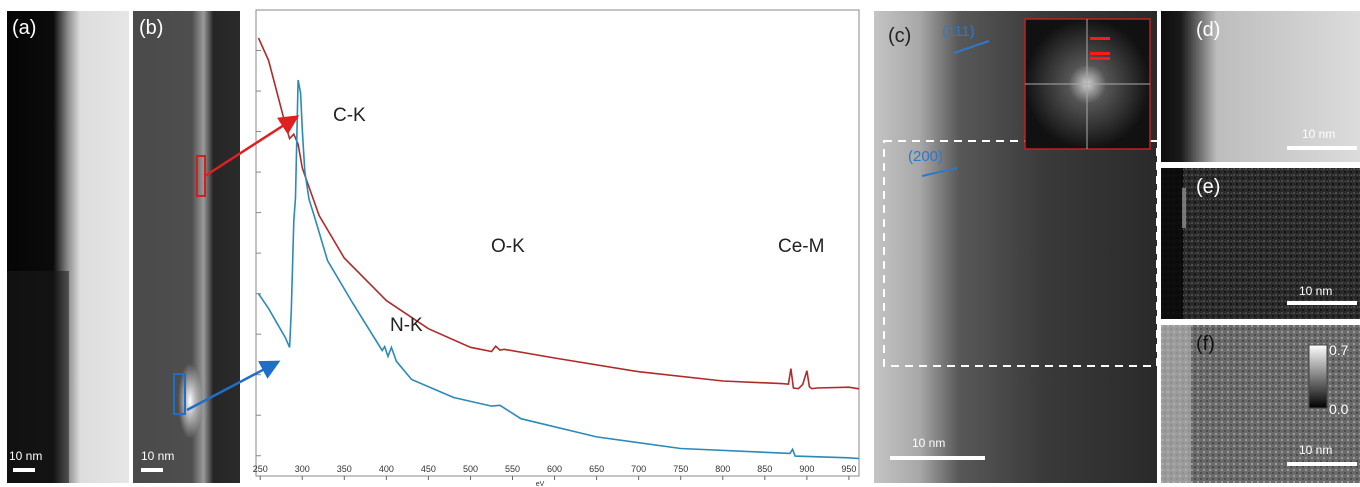 The height and width of the screenshot is (487, 1360). Describe the element at coordinates (638, 469) in the screenshot. I see `x-tick-label: 700` at that location.